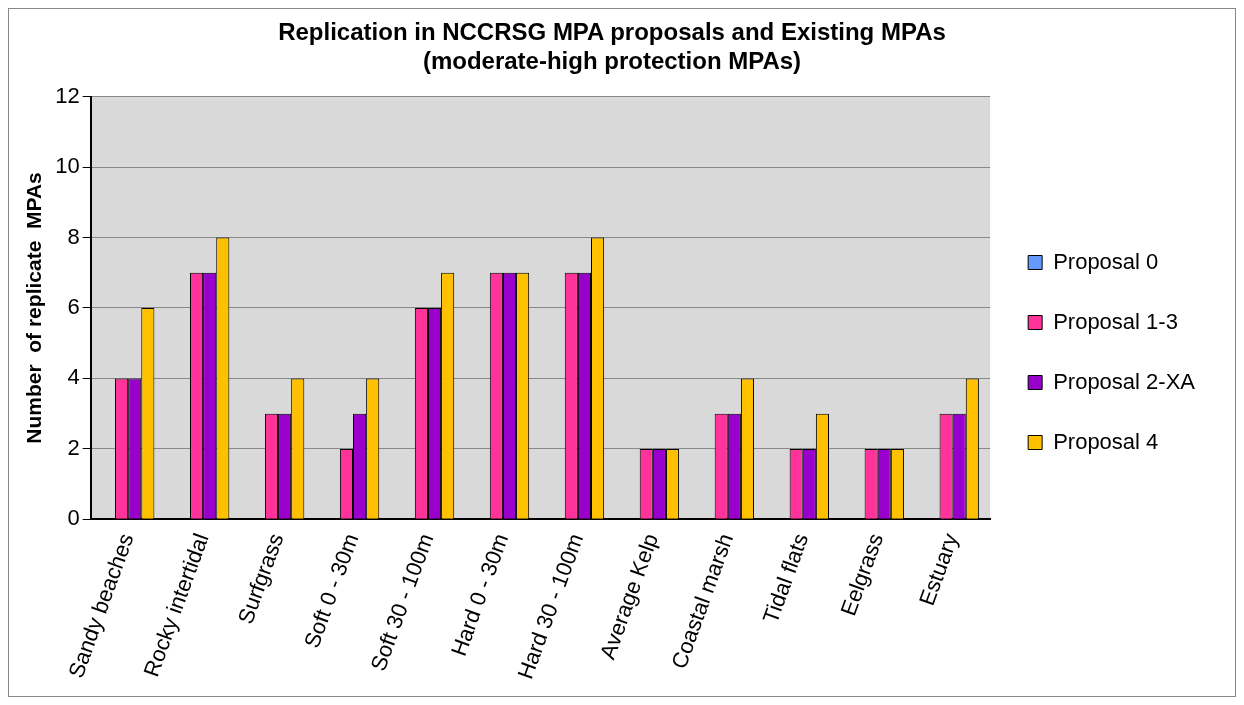  I want to click on legend-label: Proposal 0, so click(1106, 261).